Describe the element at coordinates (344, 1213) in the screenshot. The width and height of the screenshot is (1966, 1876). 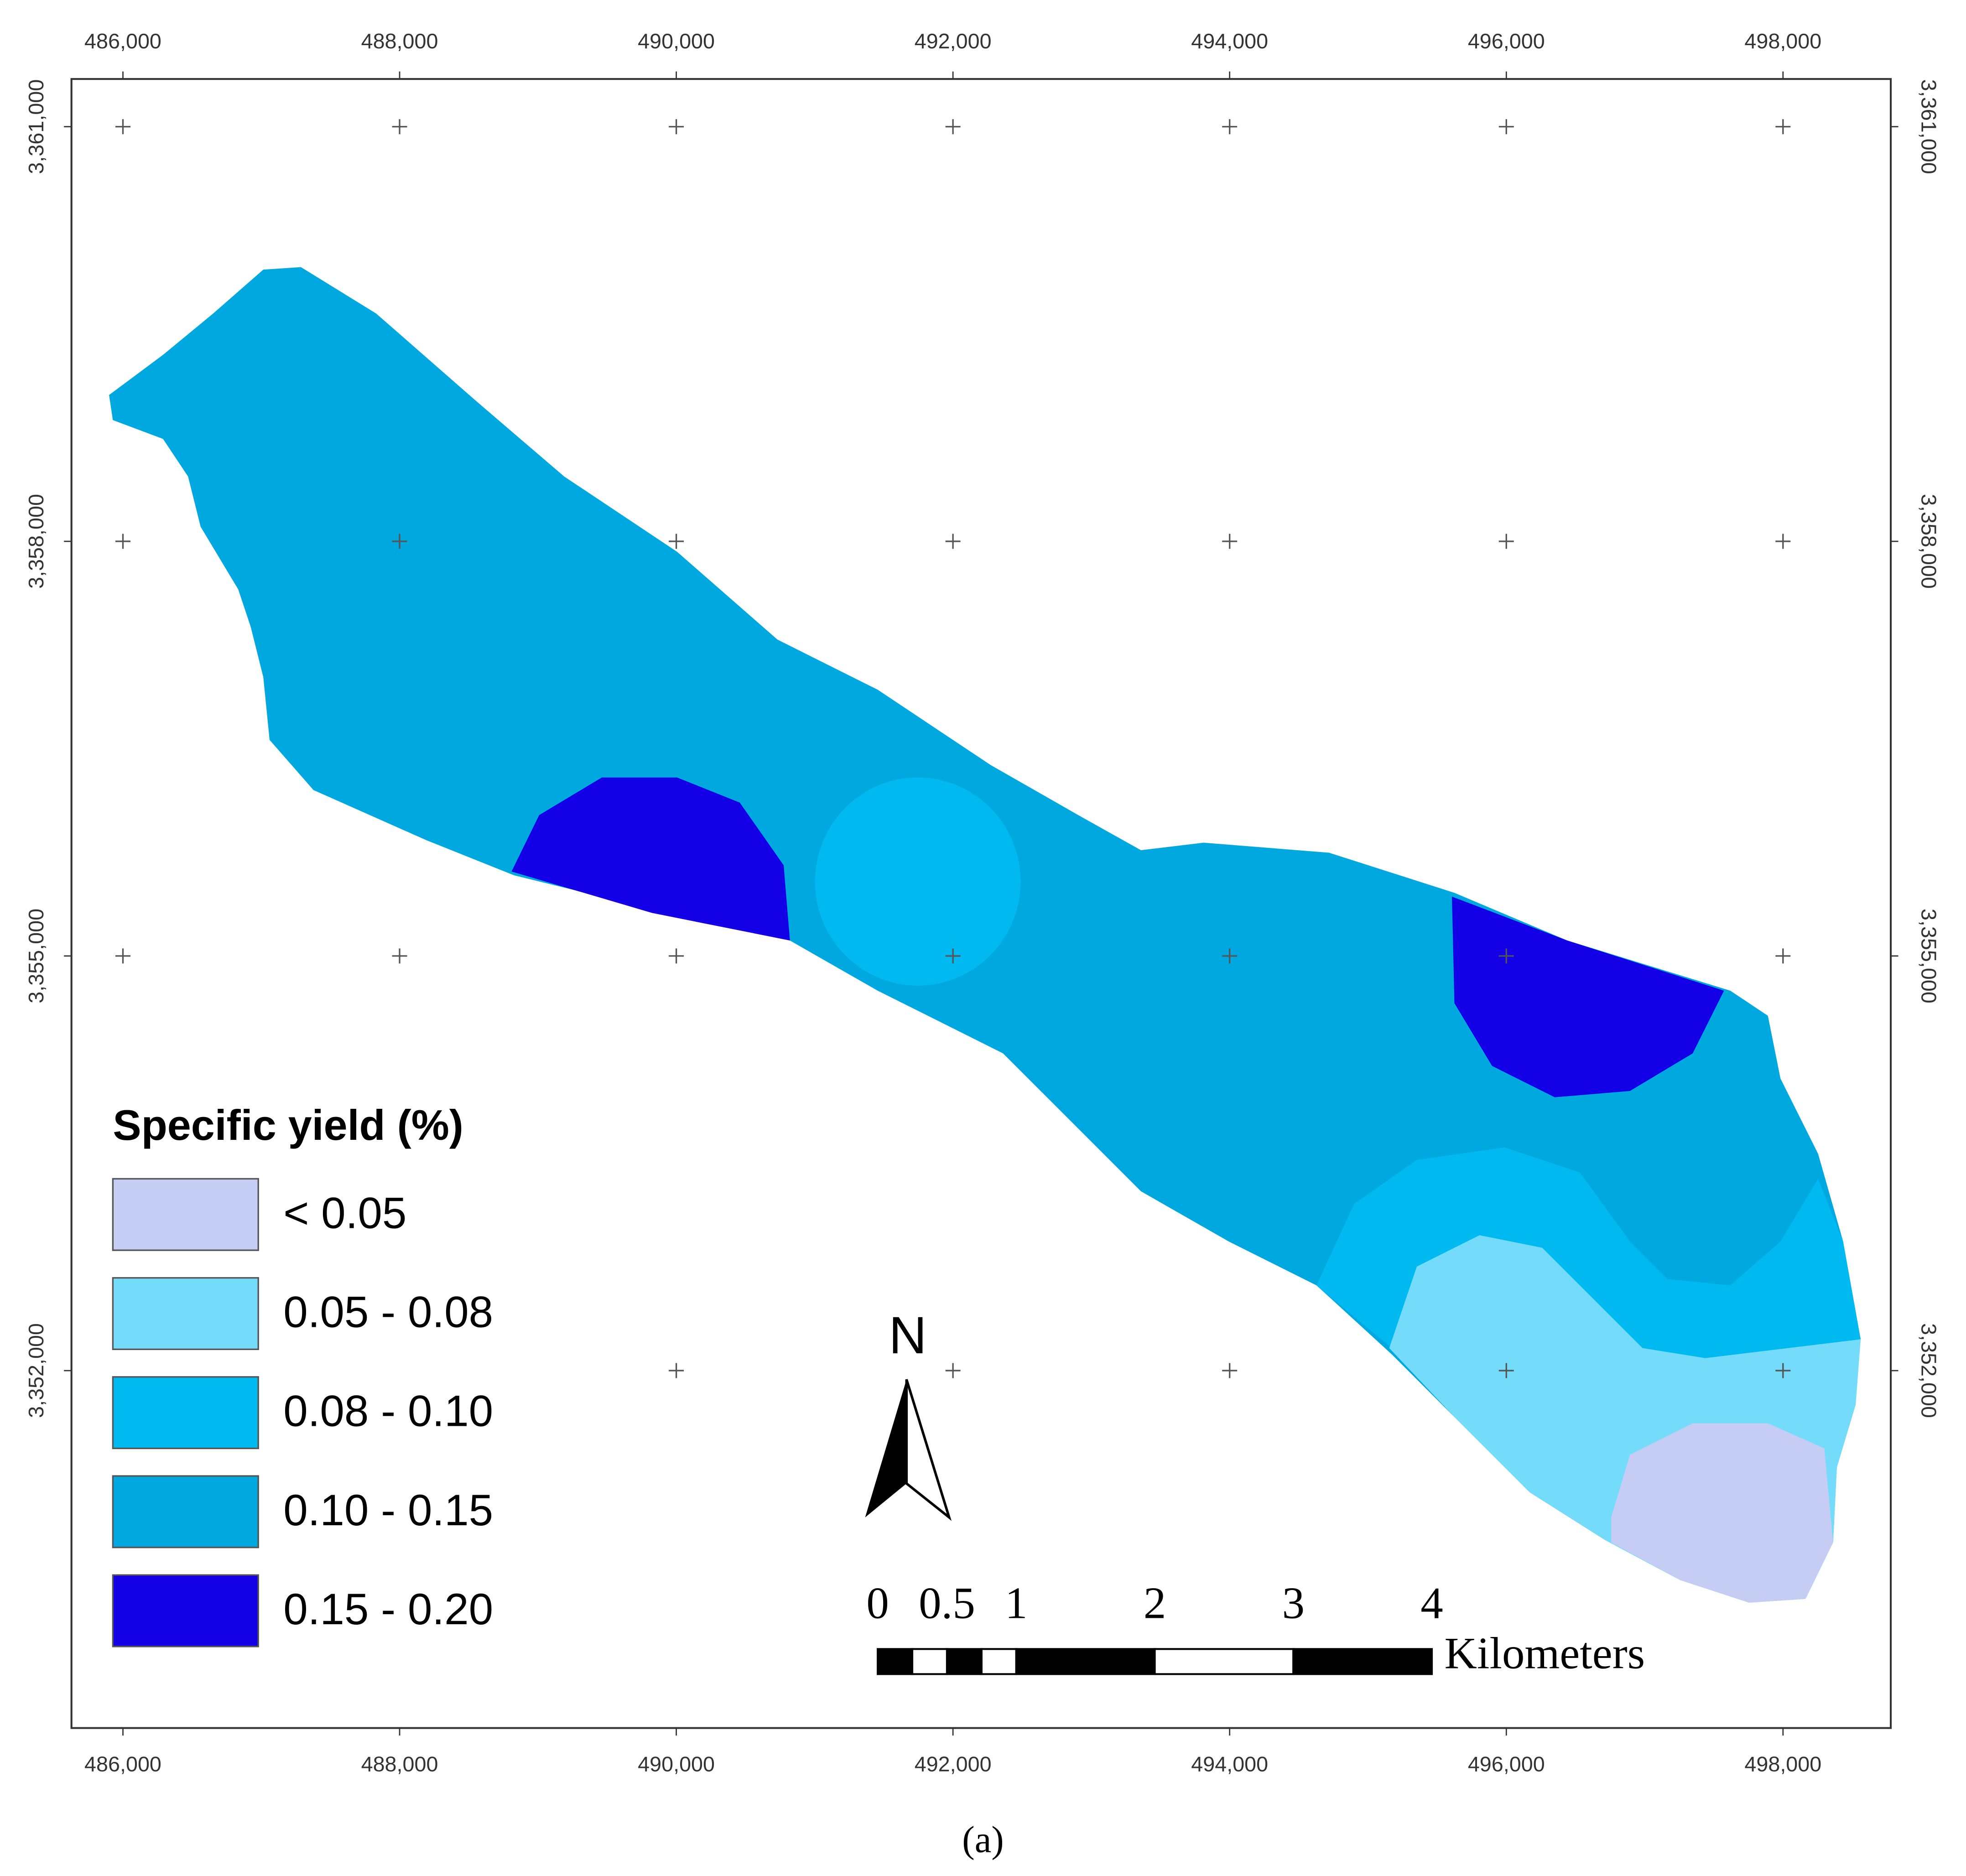
I see `legend-label: < 0.05` at that location.